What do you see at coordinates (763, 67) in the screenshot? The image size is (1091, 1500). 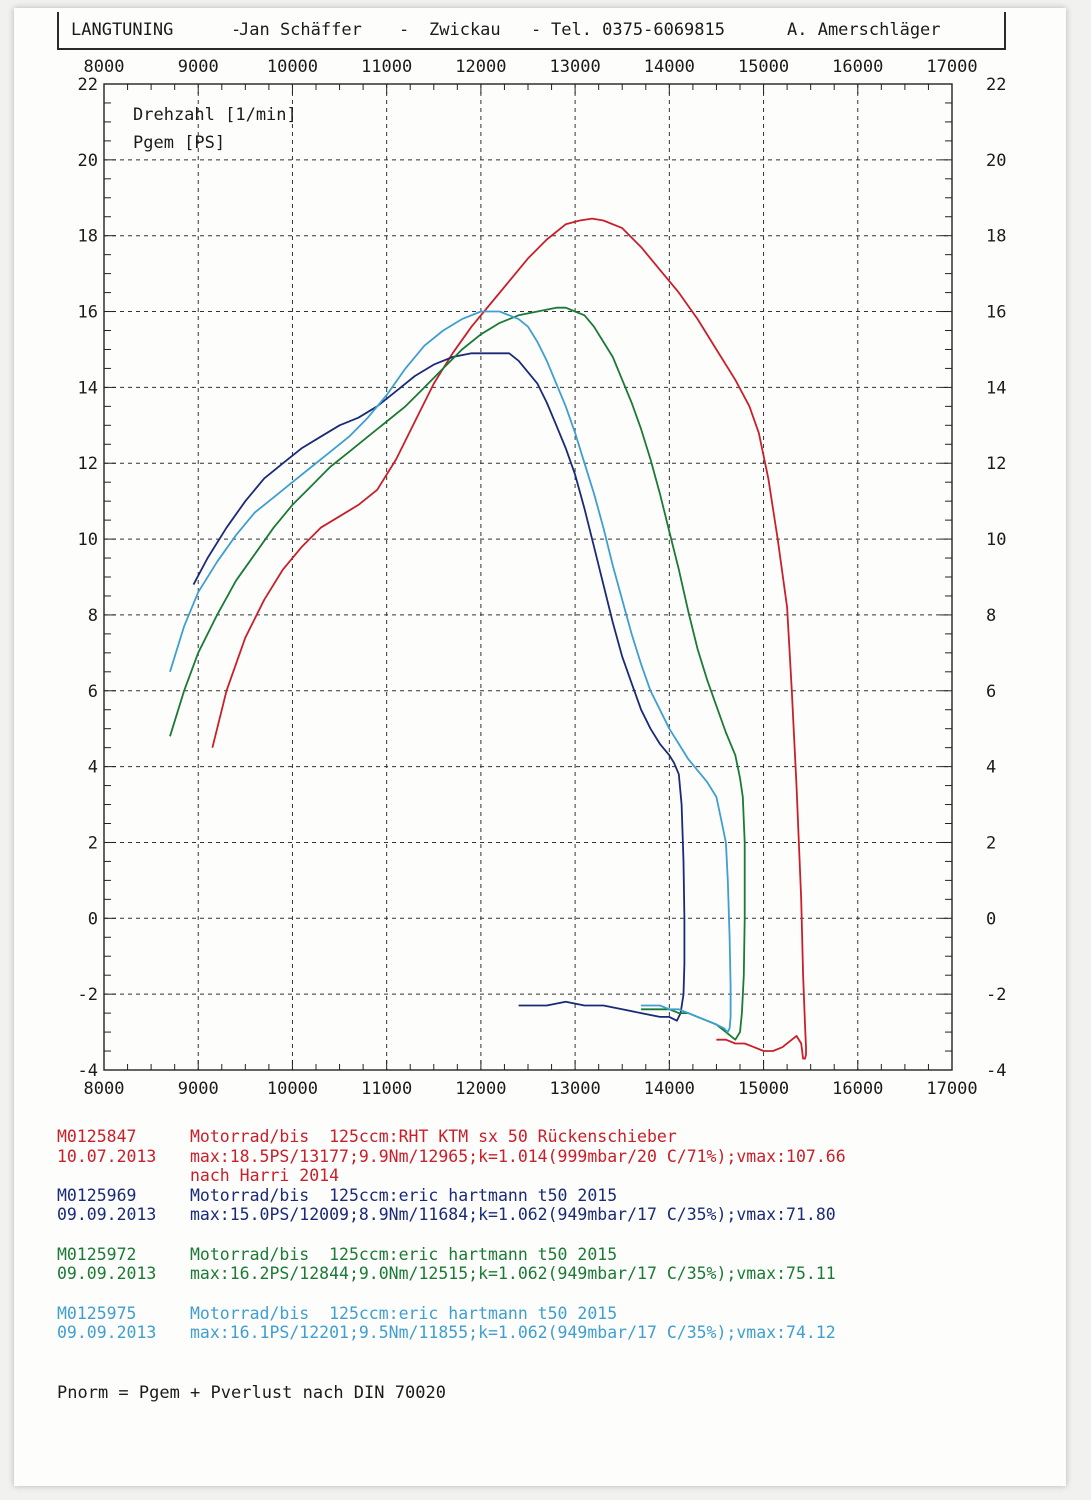 I see `x-tick-label-top: 15000` at bounding box center [763, 67].